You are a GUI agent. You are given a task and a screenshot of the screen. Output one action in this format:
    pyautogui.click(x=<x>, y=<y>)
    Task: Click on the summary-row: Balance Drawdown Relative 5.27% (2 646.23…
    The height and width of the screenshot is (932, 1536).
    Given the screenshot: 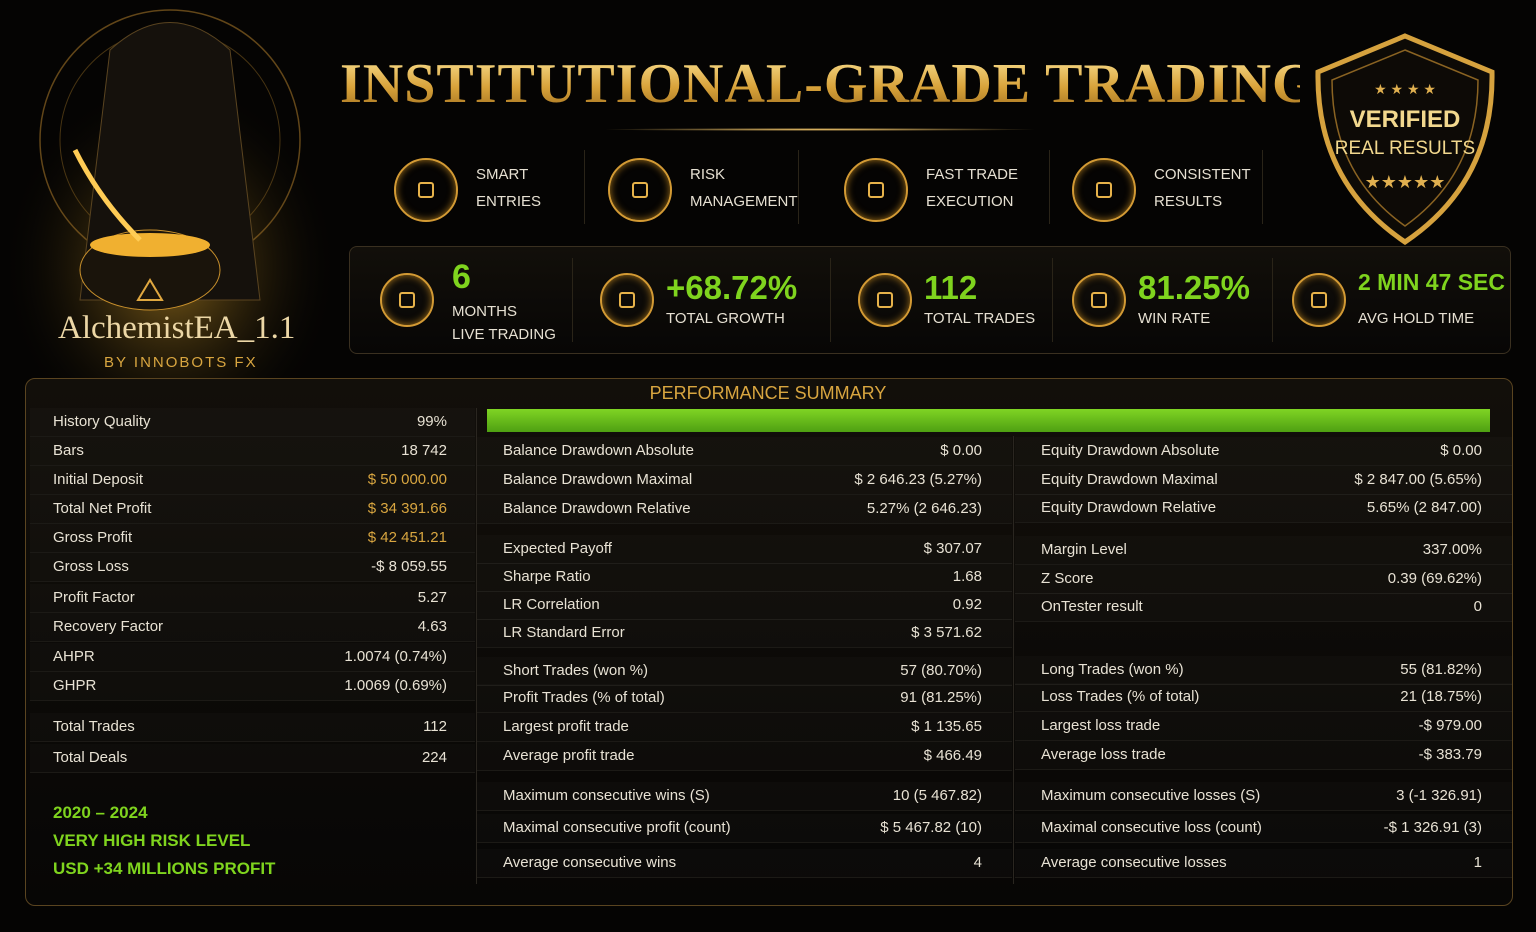 What is the action you would take?
    pyautogui.click(x=744, y=509)
    